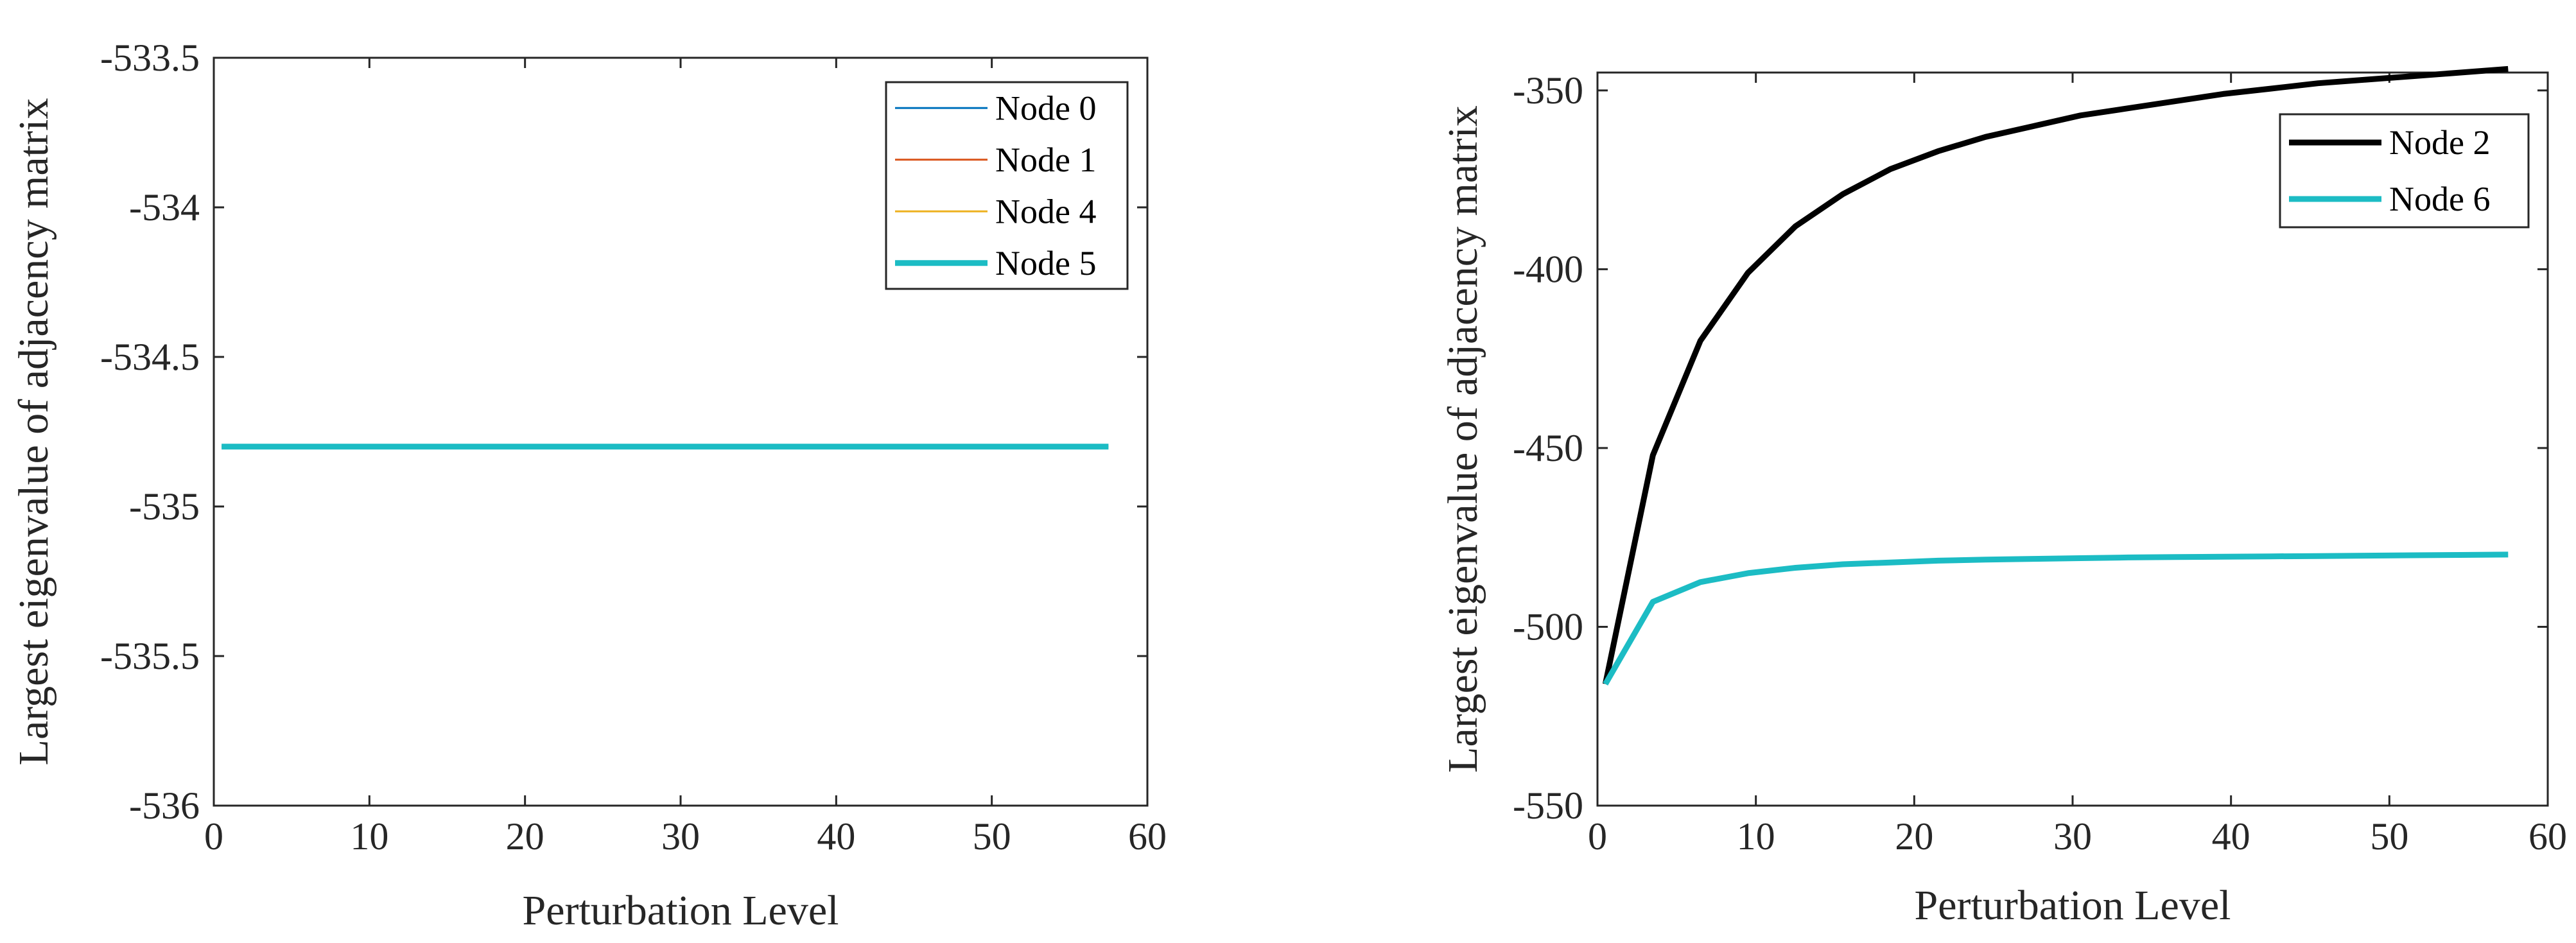  I want to click on y-tick-label: -400, so click(1548, 269).